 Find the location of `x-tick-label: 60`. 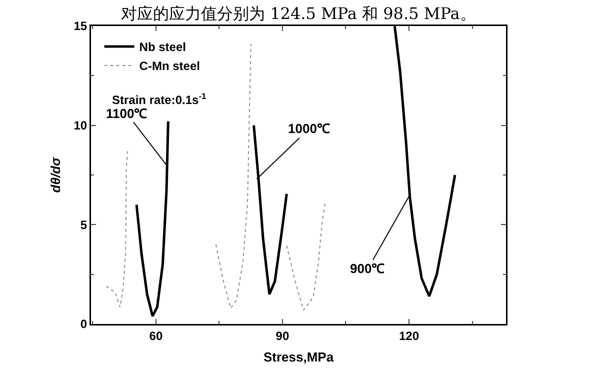

x-tick-label: 60 is located at coordinates (156, 335).